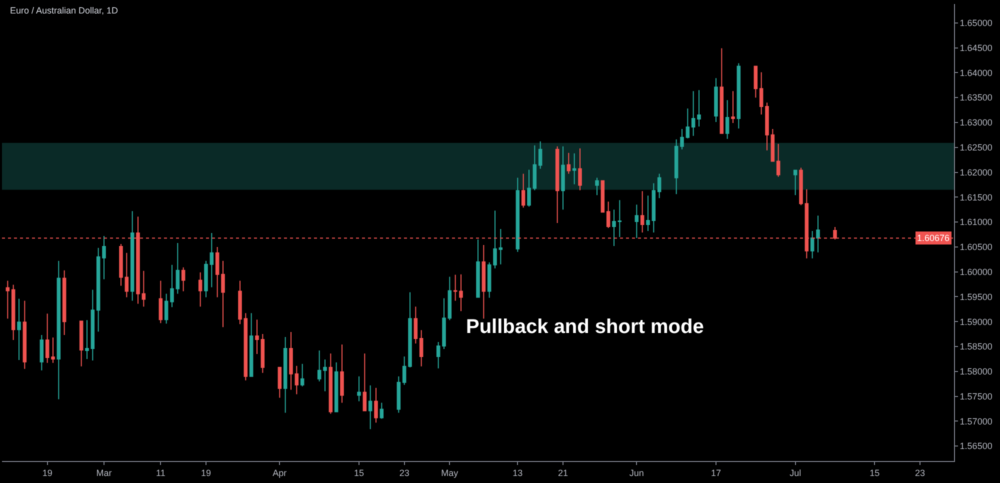 This screenshot has height=483, width=1000. What do you see at coordinates (563, 473) in the screenshot?
I see `x-tick-label: 21` at bounding box center [563, 473].